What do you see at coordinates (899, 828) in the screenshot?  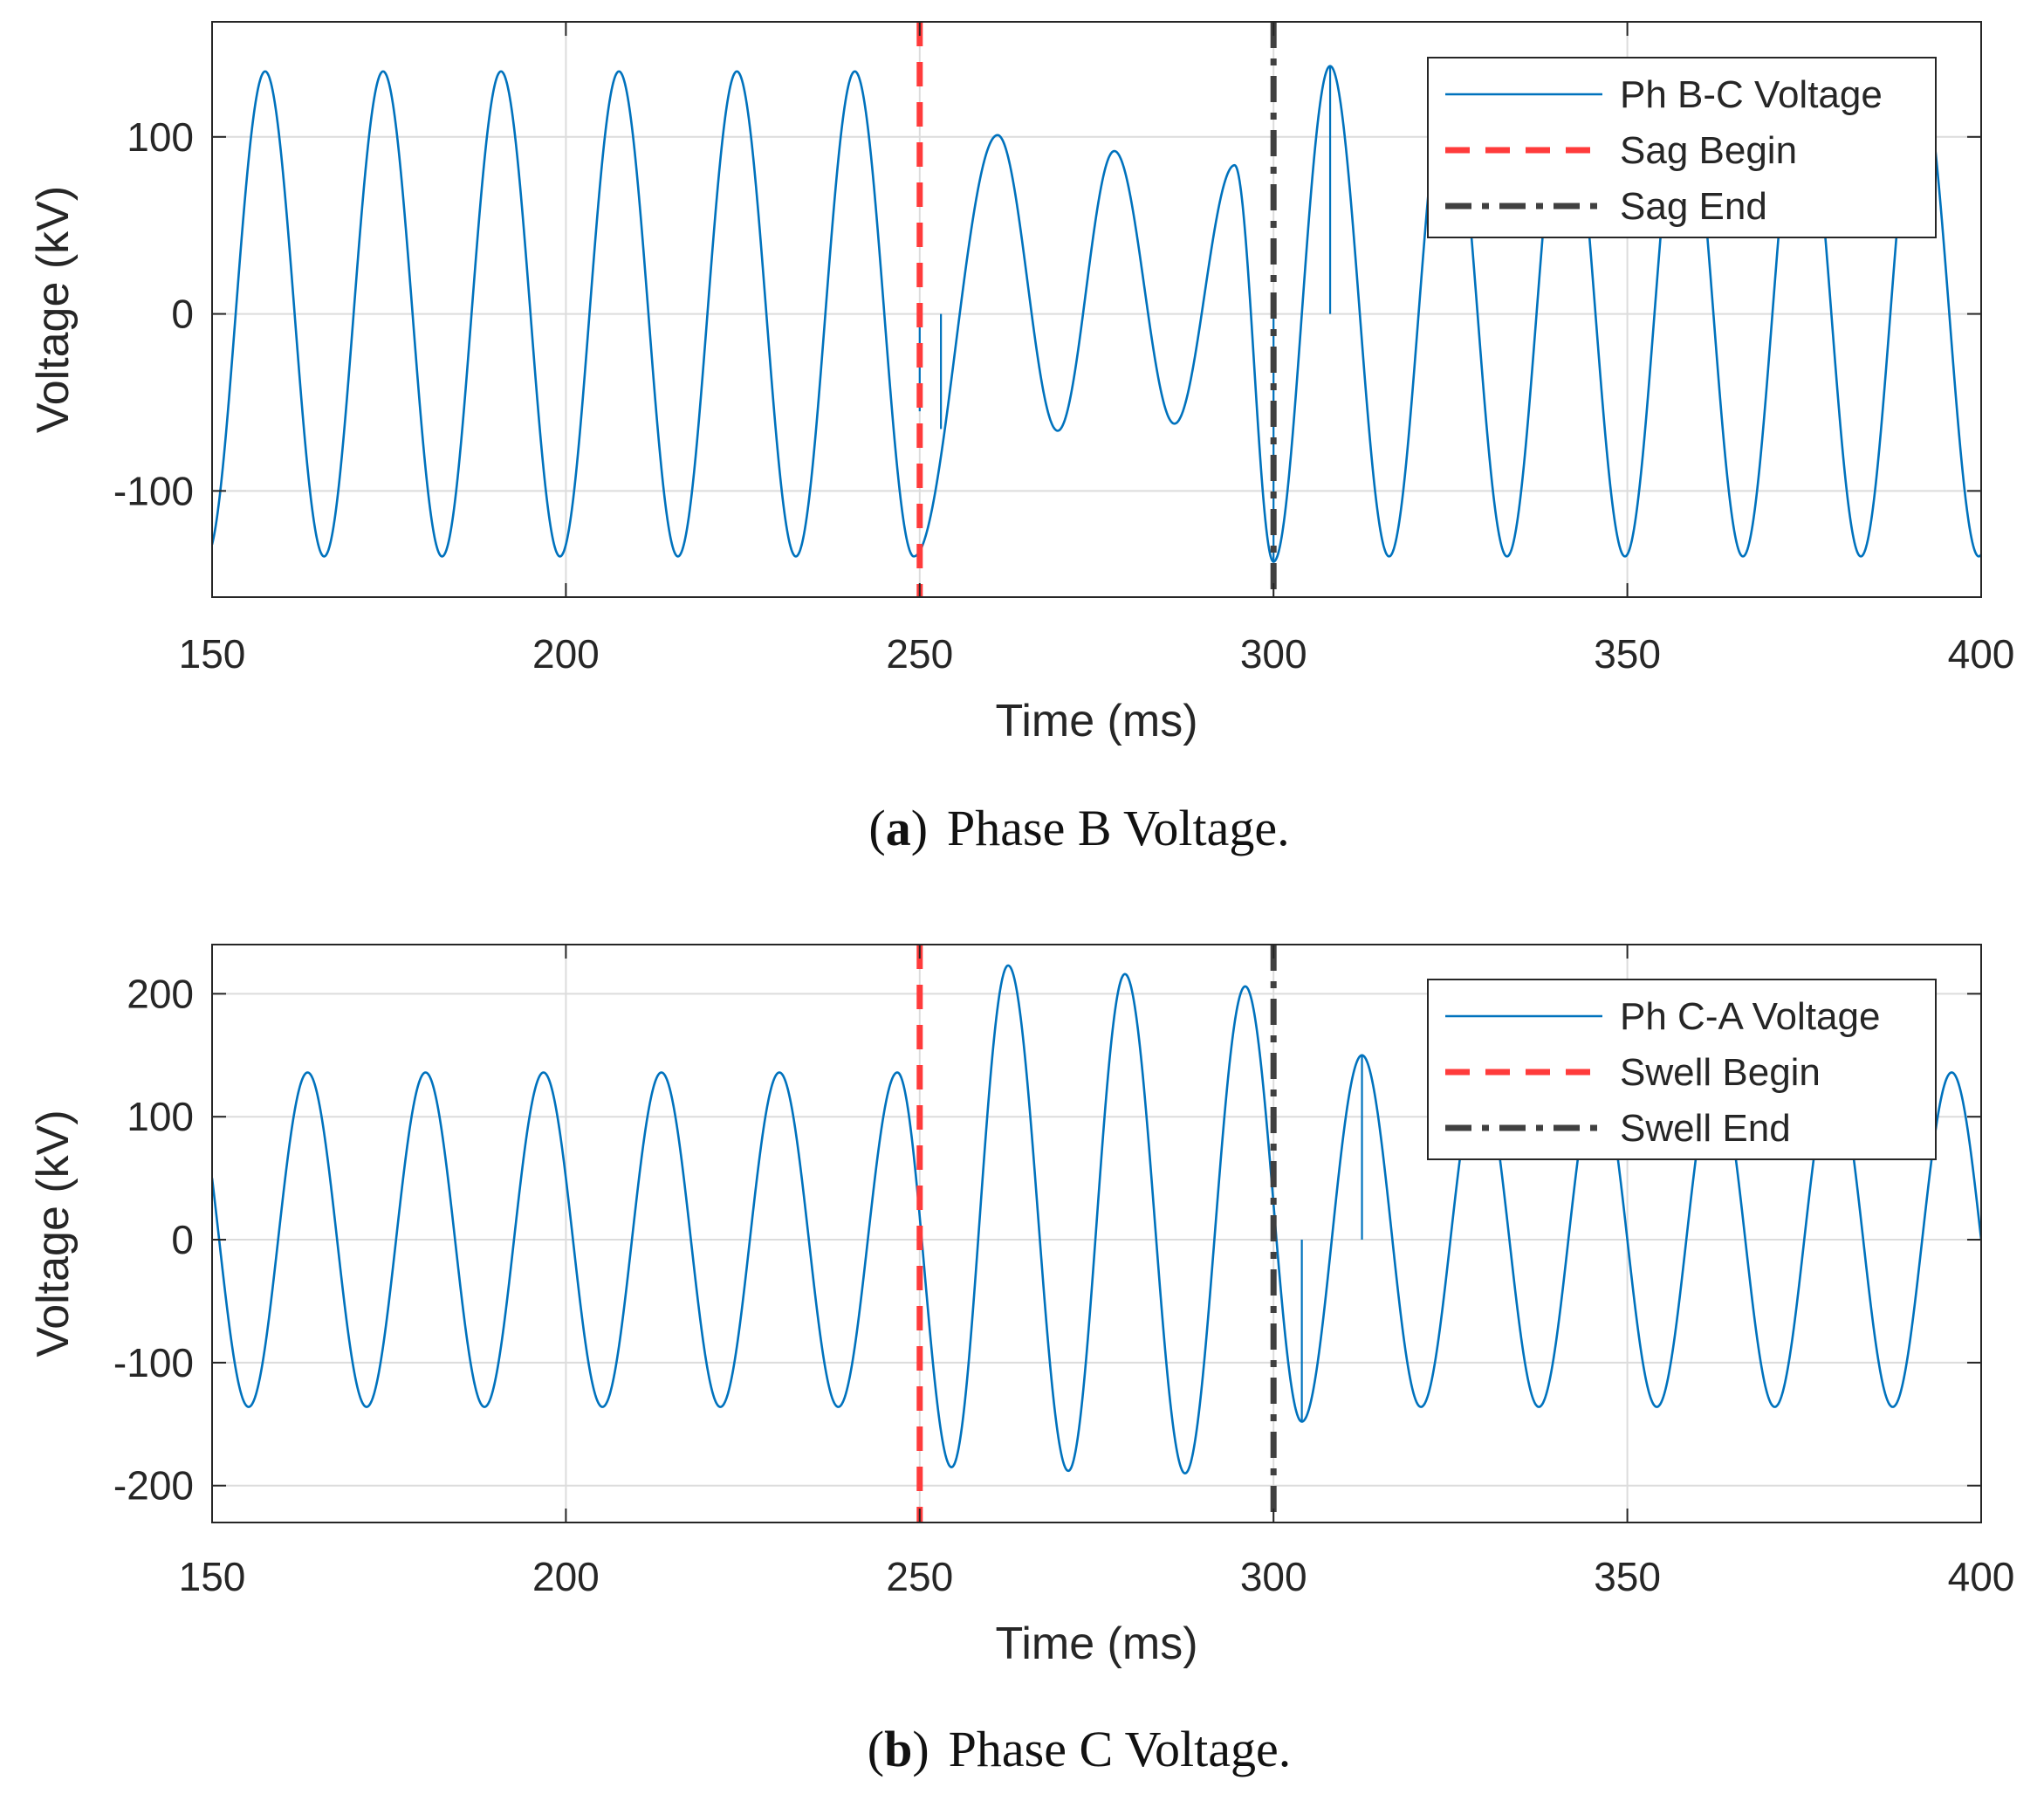 I see `panel-a-caption-label: a` at bounding box center [899, 828].